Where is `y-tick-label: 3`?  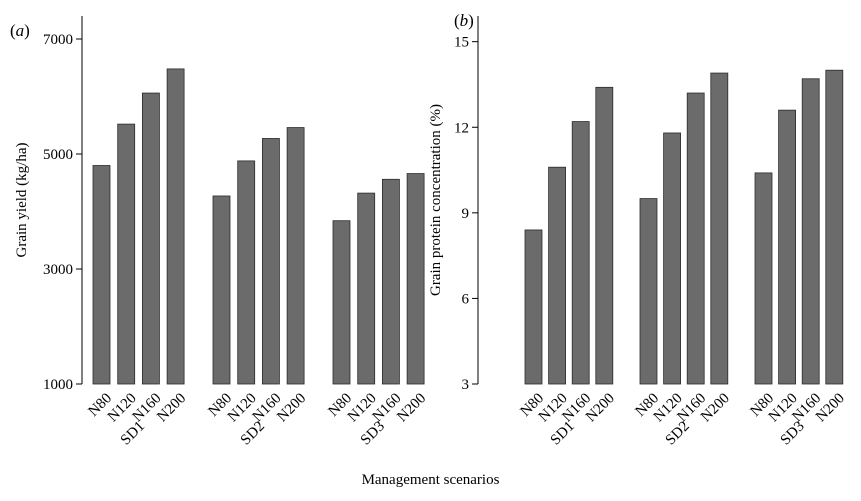
y-tick-label: 3 is located at coordinates (466, 385).